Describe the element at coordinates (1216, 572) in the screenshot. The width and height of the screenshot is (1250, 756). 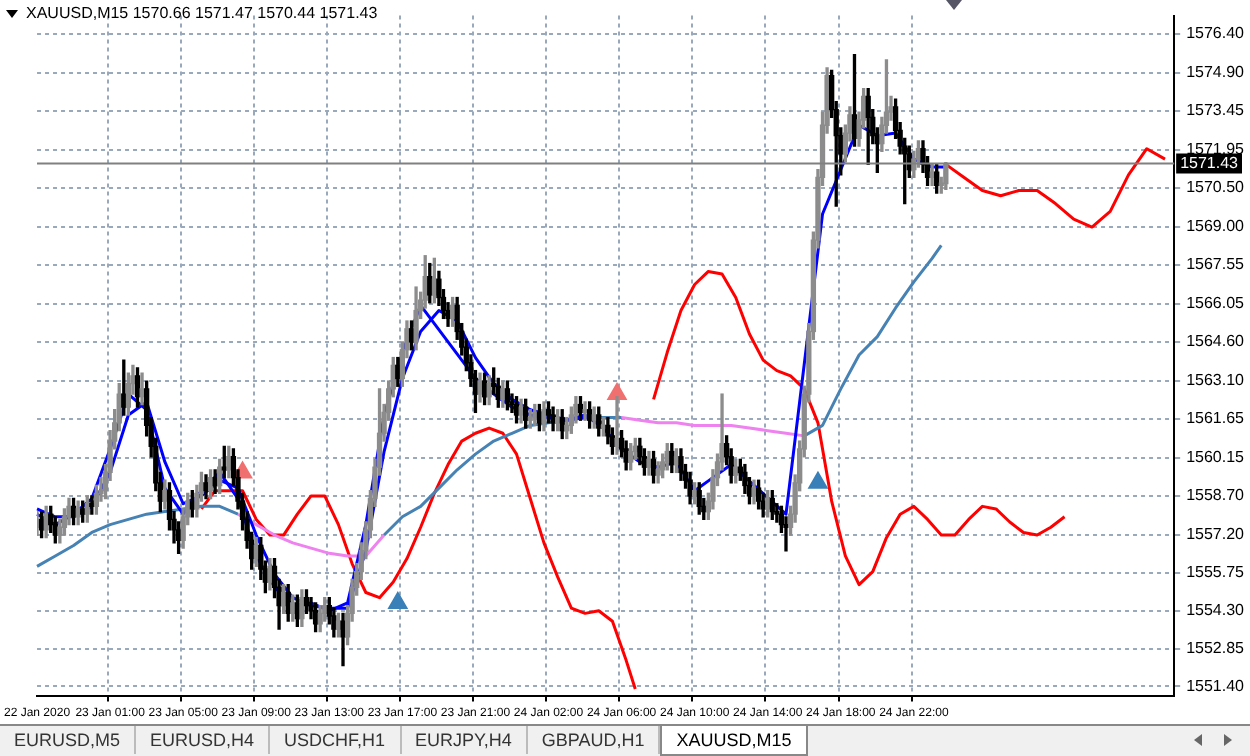
I see `y-tick-label: 1555.75` at that location.